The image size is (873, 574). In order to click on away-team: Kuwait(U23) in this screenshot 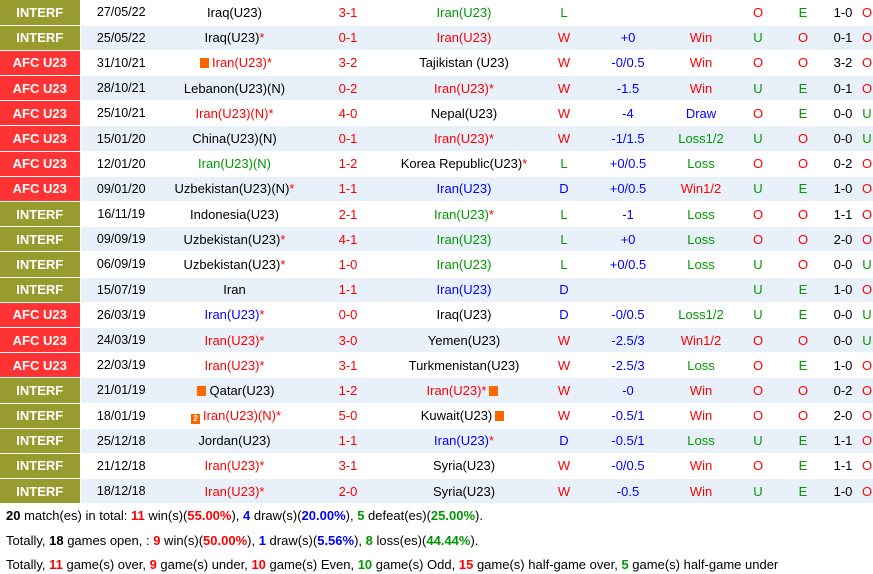, I will do `click(464, 416)`.